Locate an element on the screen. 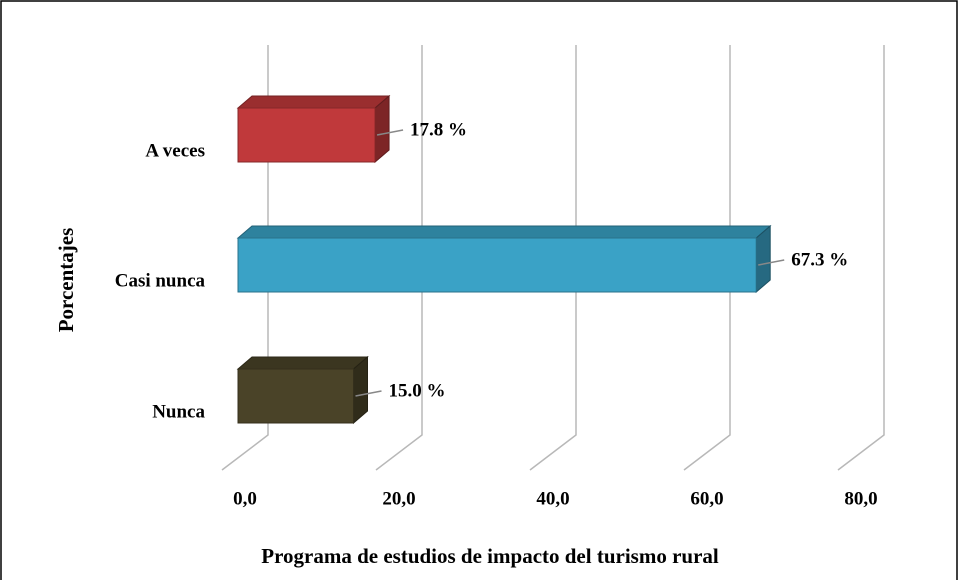 Image resolution: width=958 pixels, height=580 pixels. x-tick-label: 80,0 is located at coordinates (860, 498).